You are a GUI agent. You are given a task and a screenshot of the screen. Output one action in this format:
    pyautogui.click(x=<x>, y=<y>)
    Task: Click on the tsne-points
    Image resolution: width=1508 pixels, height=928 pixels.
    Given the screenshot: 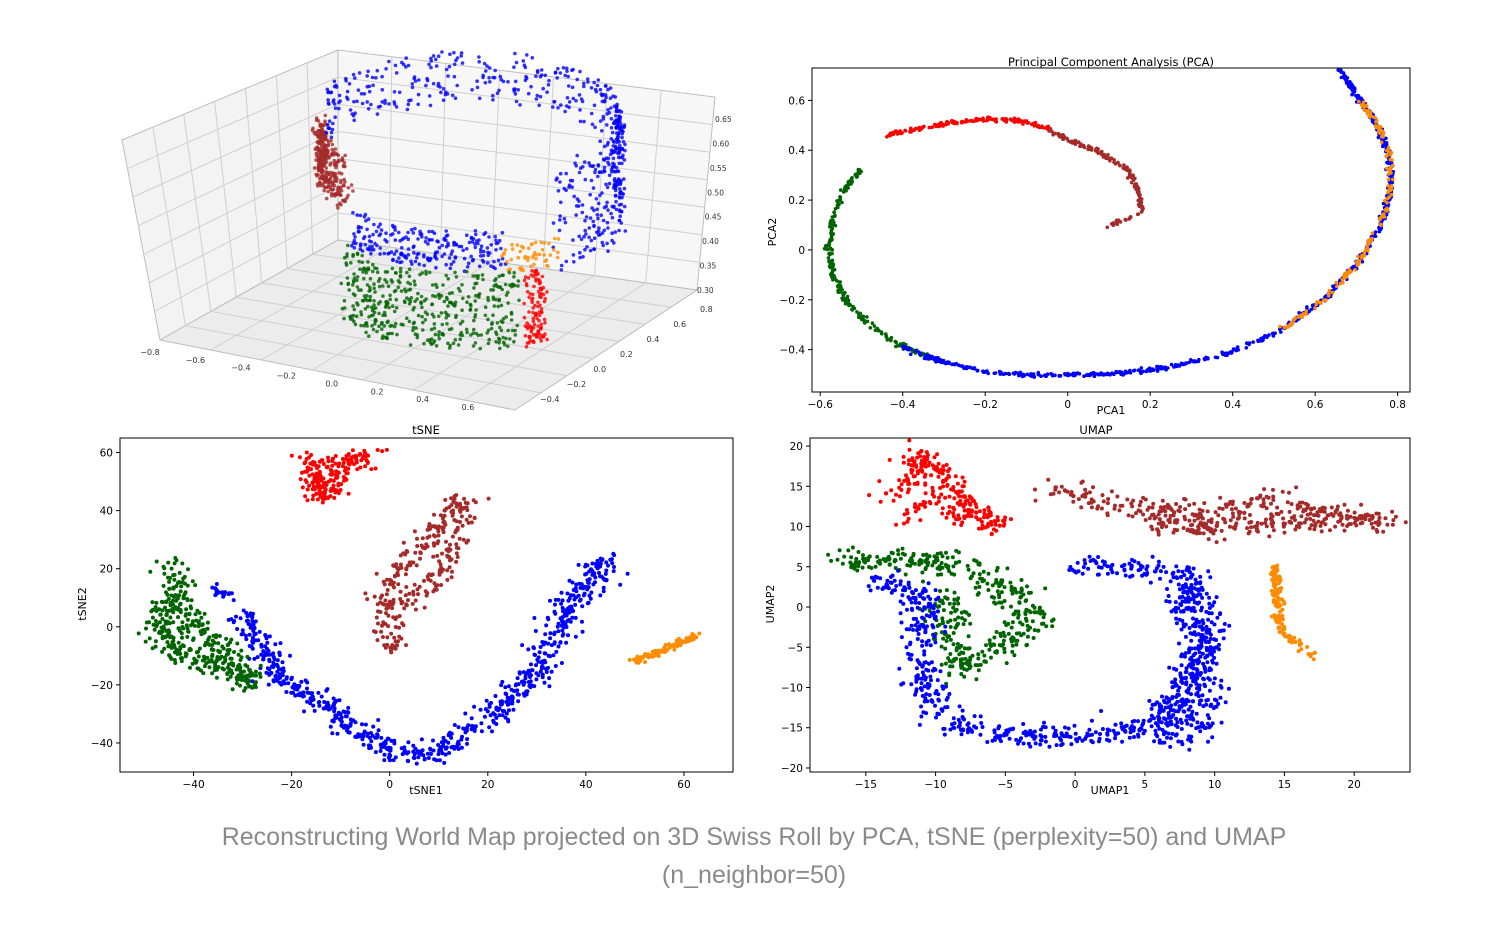 What is the action you would take?
    pyautogui.click(x=419, y=606)
    